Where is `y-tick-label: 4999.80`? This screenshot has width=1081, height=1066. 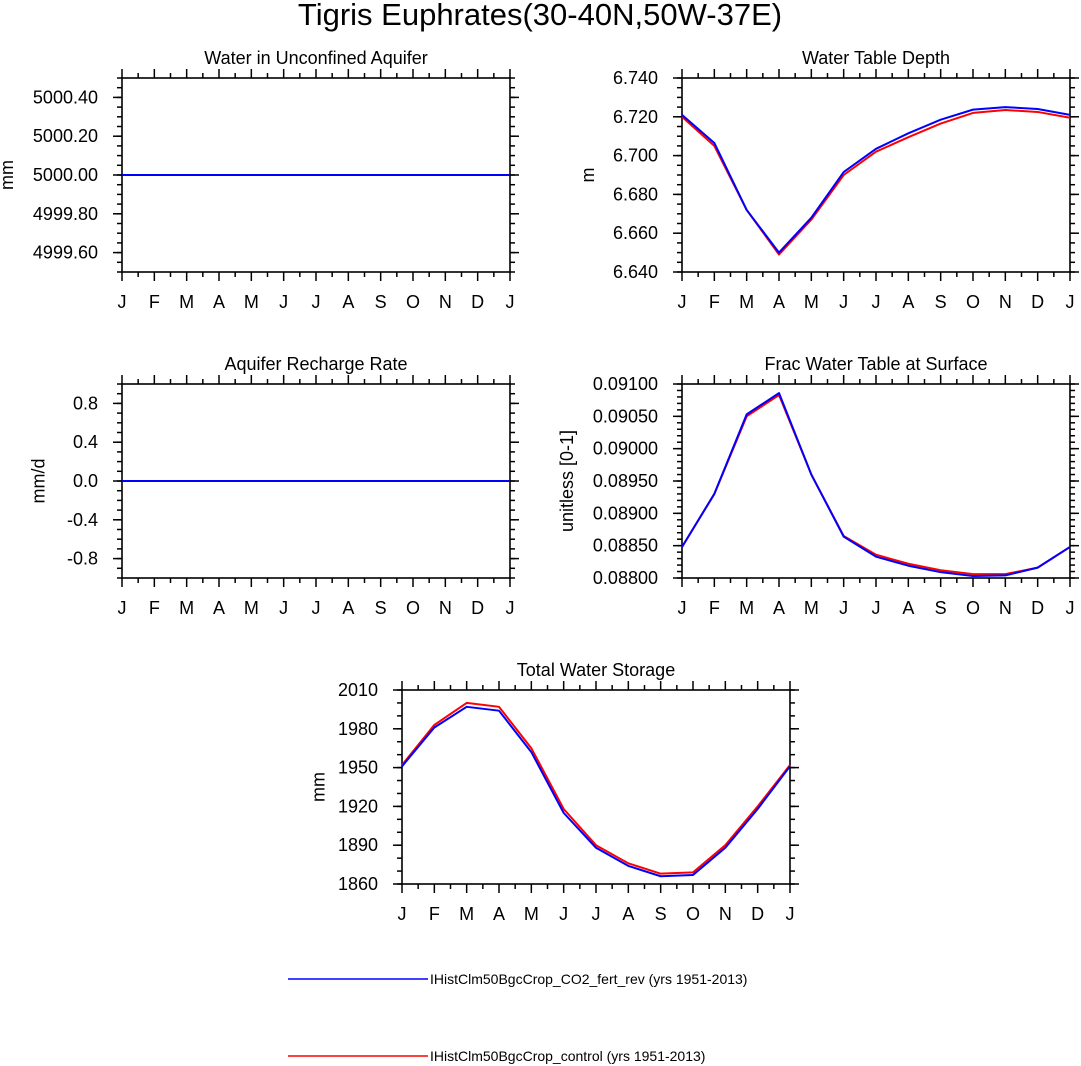 y-tick-label: 4999.80 is located at coordinates (65, 214).